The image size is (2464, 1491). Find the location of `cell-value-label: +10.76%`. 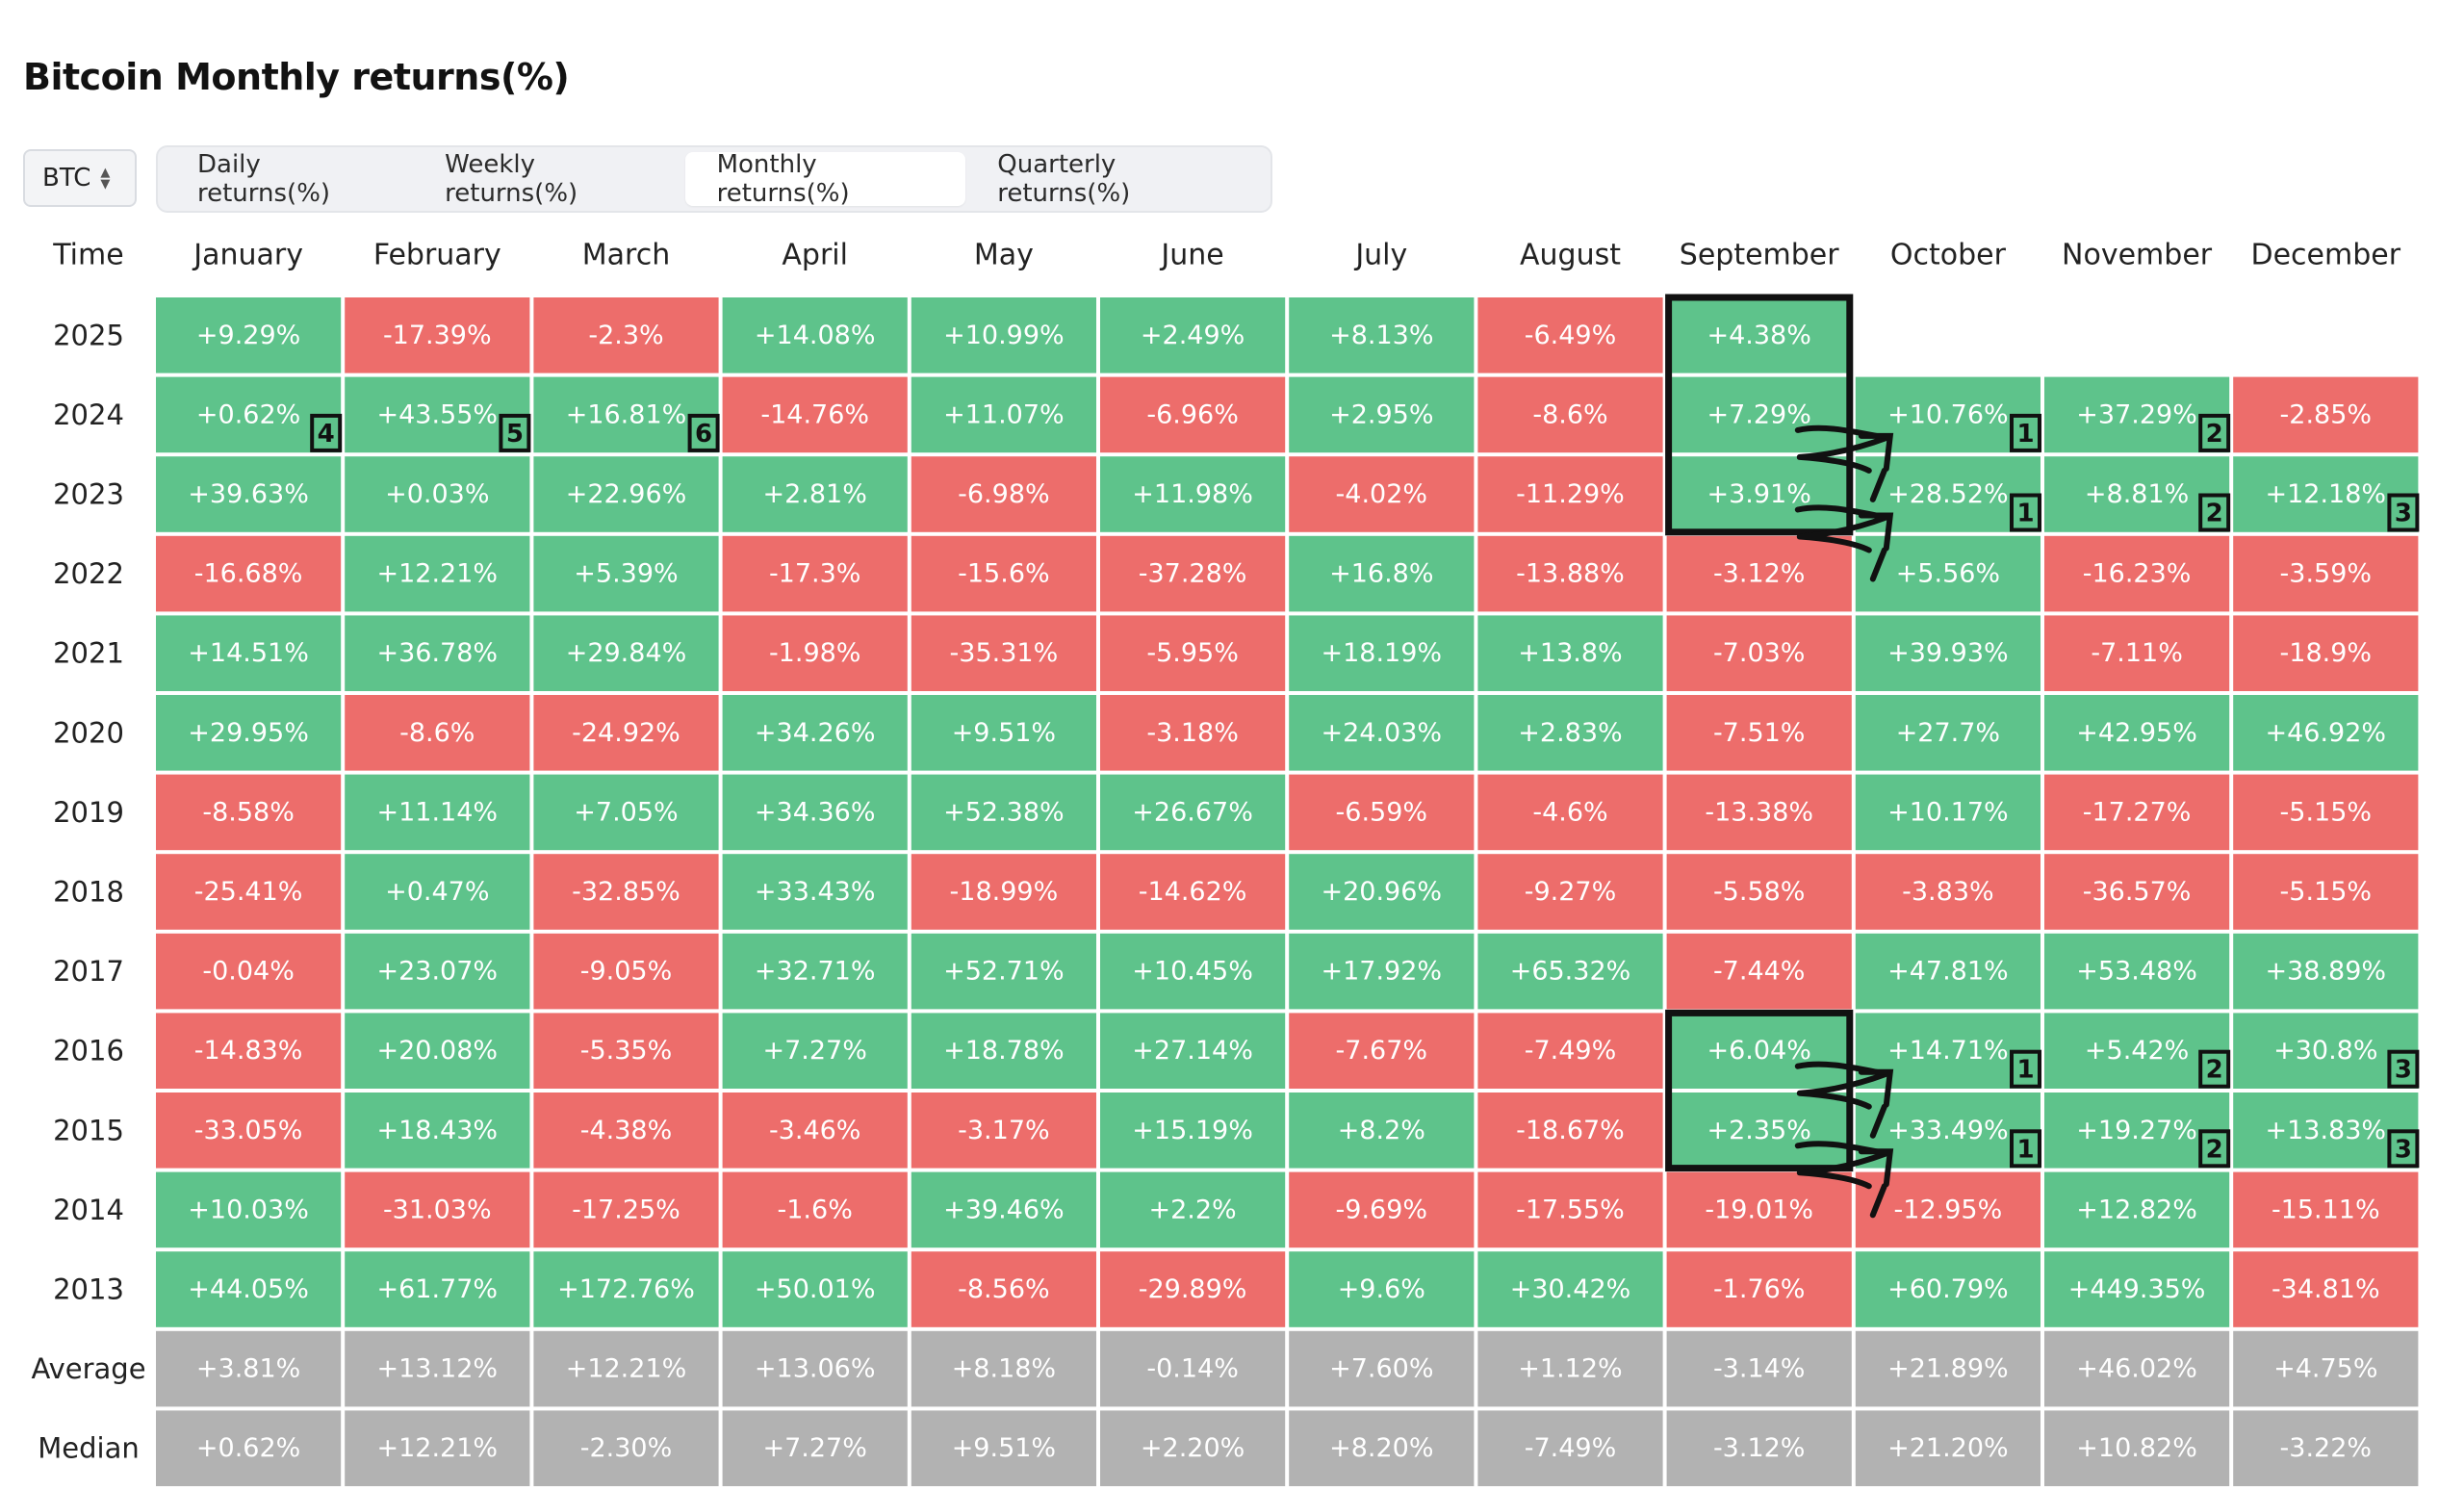

cell-value-label: +10.76% is located at coordinates (1948, 414).